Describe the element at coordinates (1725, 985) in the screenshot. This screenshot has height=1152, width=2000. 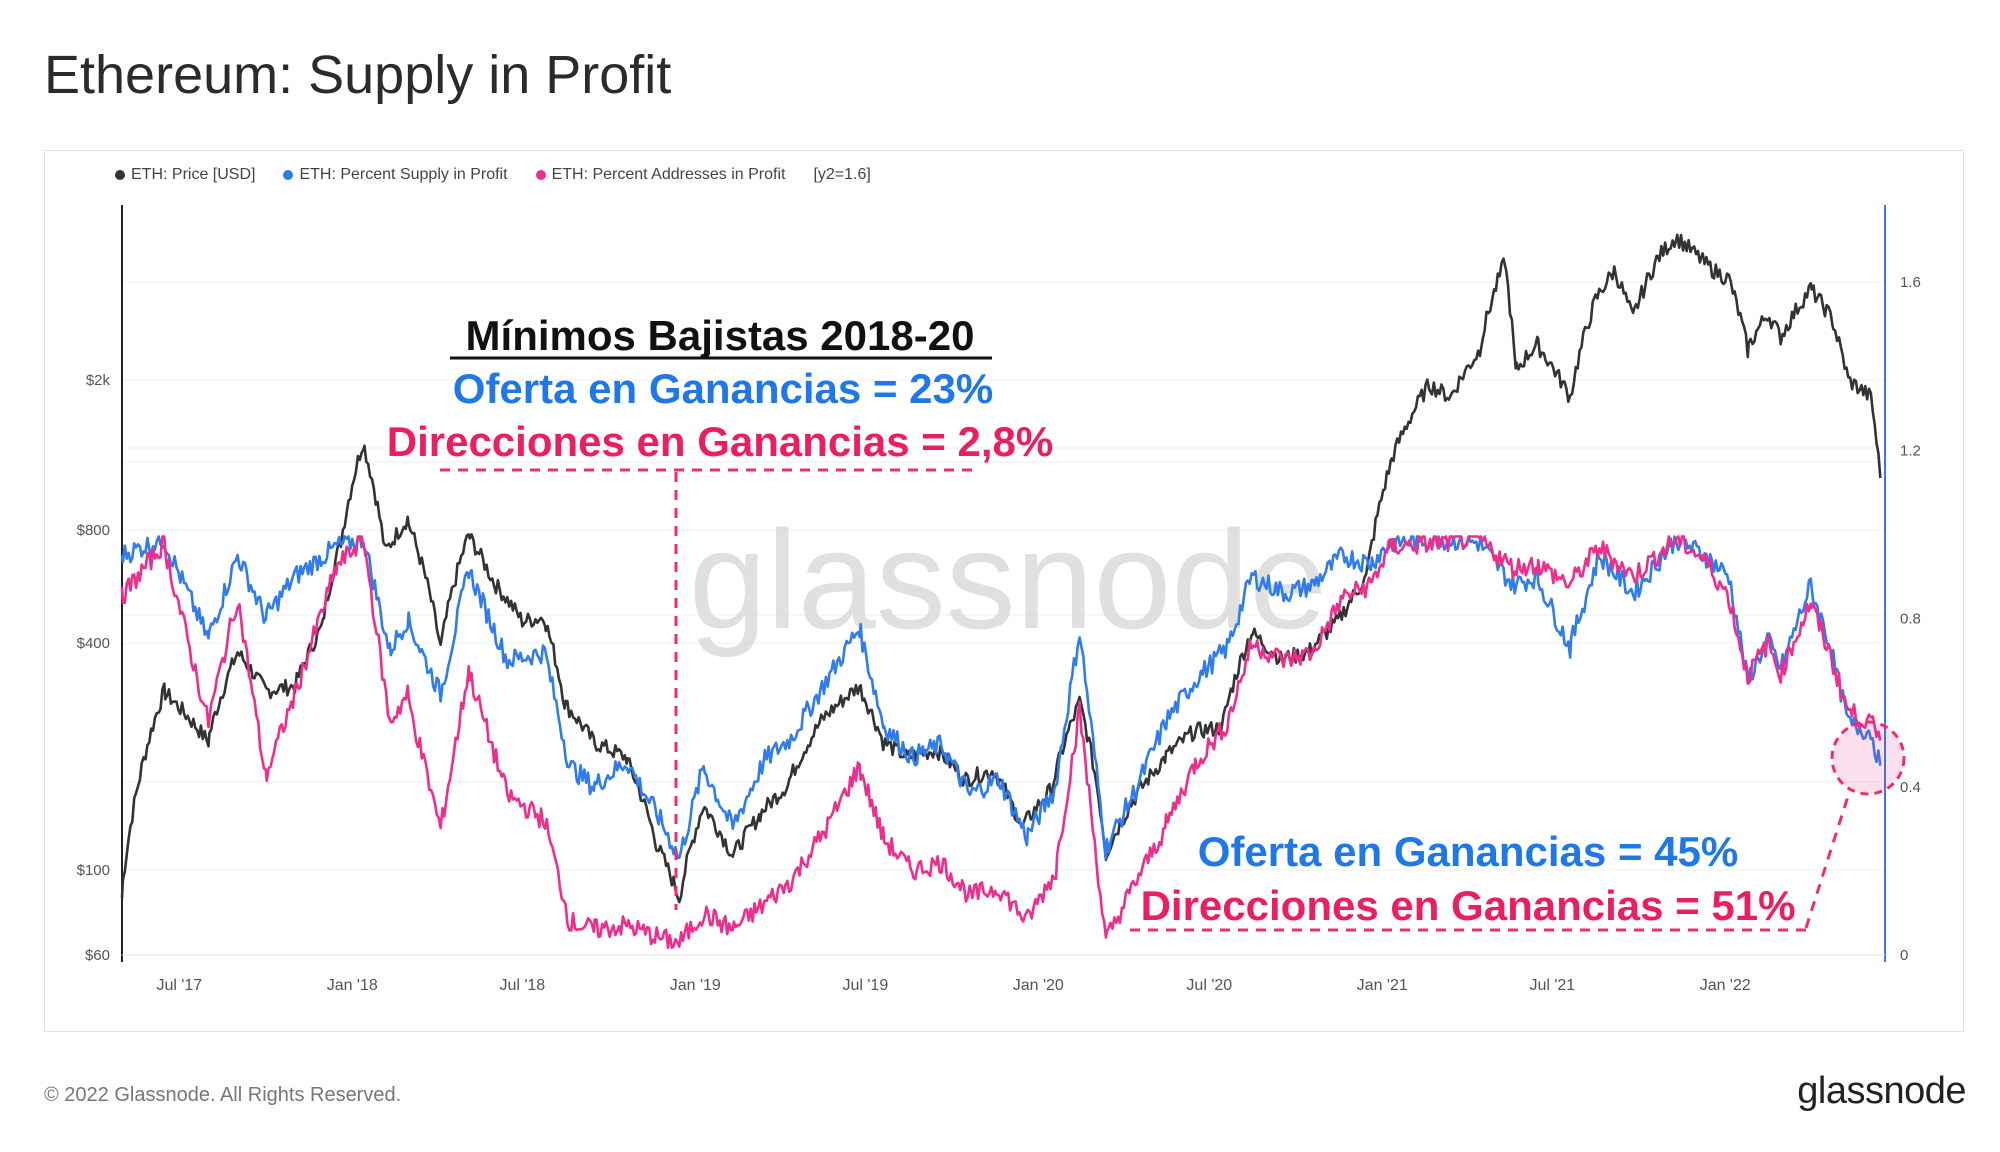
I see `x-tick-label: Jan '22` at that location.